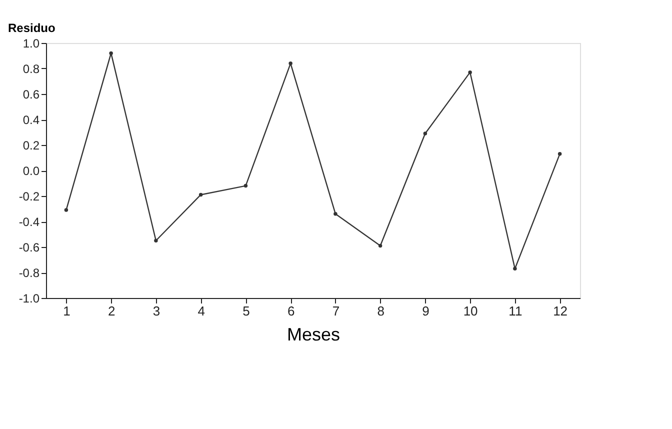  What do you see at coordinates (246, 311) in the screenshot?
I see `x-tick-label: 5` at bounding box center [246, 311].